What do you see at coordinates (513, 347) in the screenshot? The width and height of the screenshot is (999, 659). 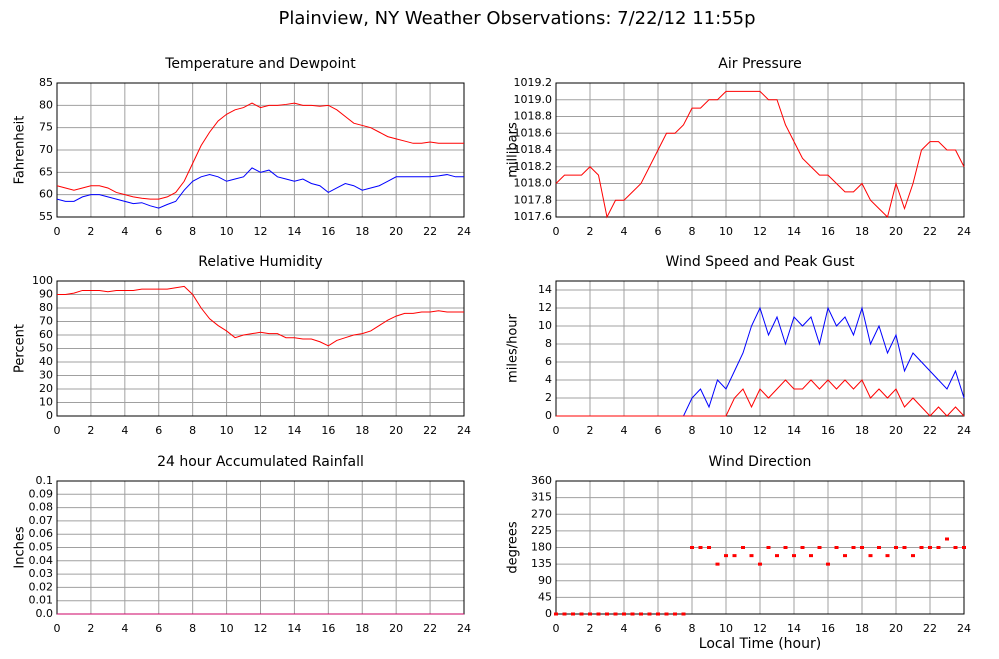 I see `y-axis-label: miles/hour` at bounding box center [513, 347].